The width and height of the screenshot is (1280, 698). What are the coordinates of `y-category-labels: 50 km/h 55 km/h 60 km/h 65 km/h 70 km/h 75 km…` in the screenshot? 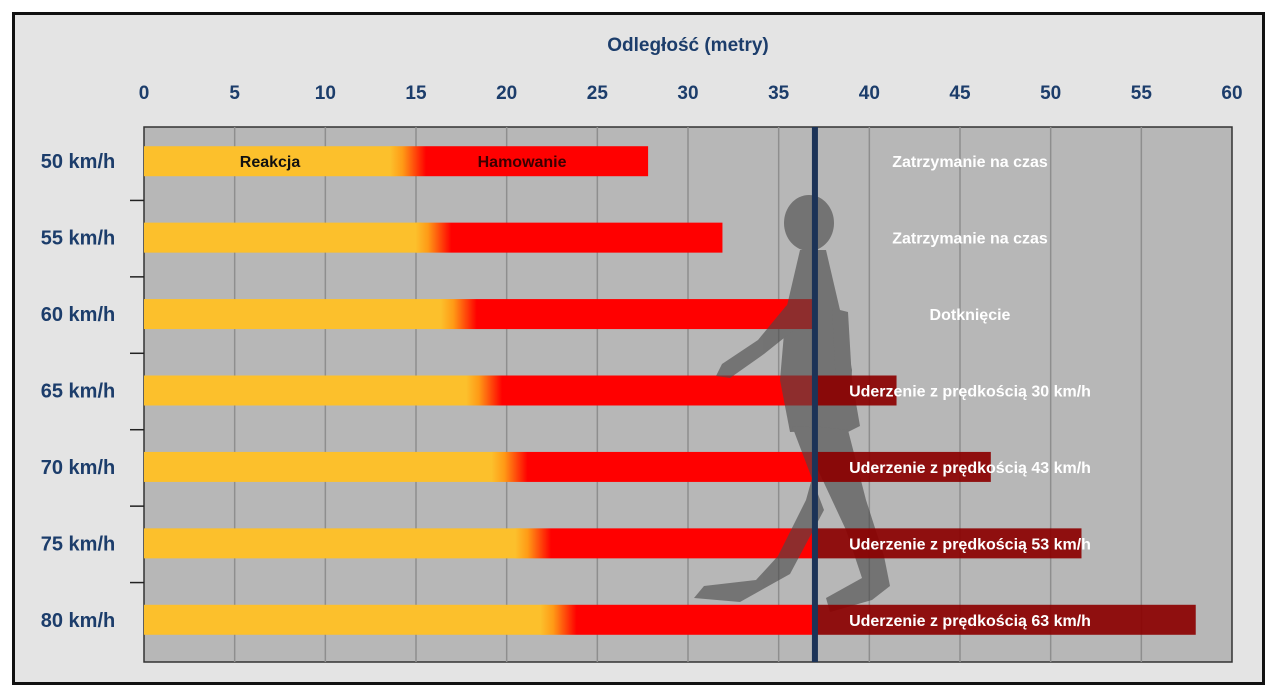 It's located at (92, 391).